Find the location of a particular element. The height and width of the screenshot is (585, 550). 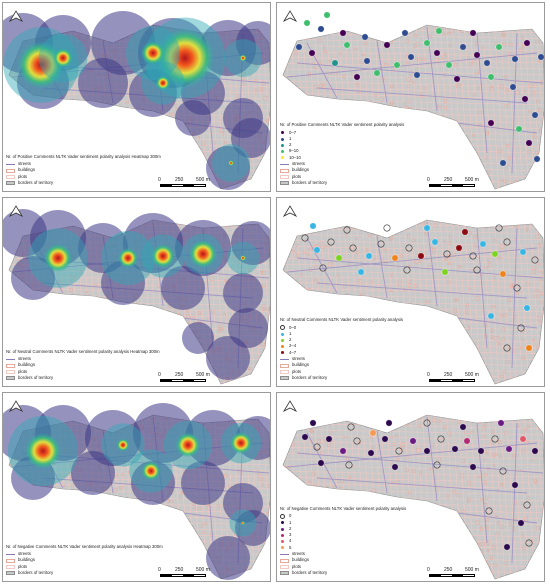

legend-streets: streets is located at coordinates (341, 359).